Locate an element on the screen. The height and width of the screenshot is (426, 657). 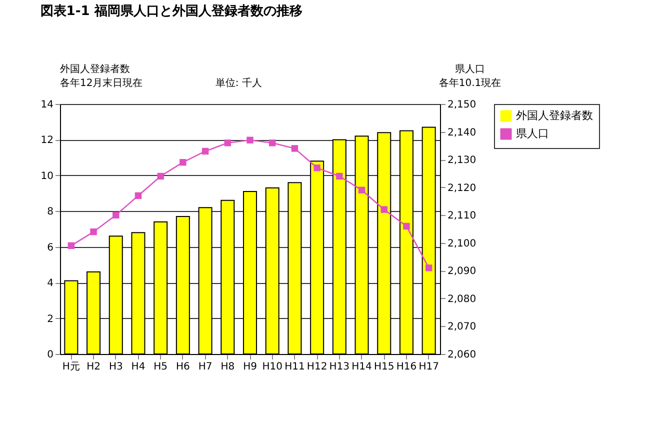
y2-tick-label: 2,110 is located at coordinates (462, 216).